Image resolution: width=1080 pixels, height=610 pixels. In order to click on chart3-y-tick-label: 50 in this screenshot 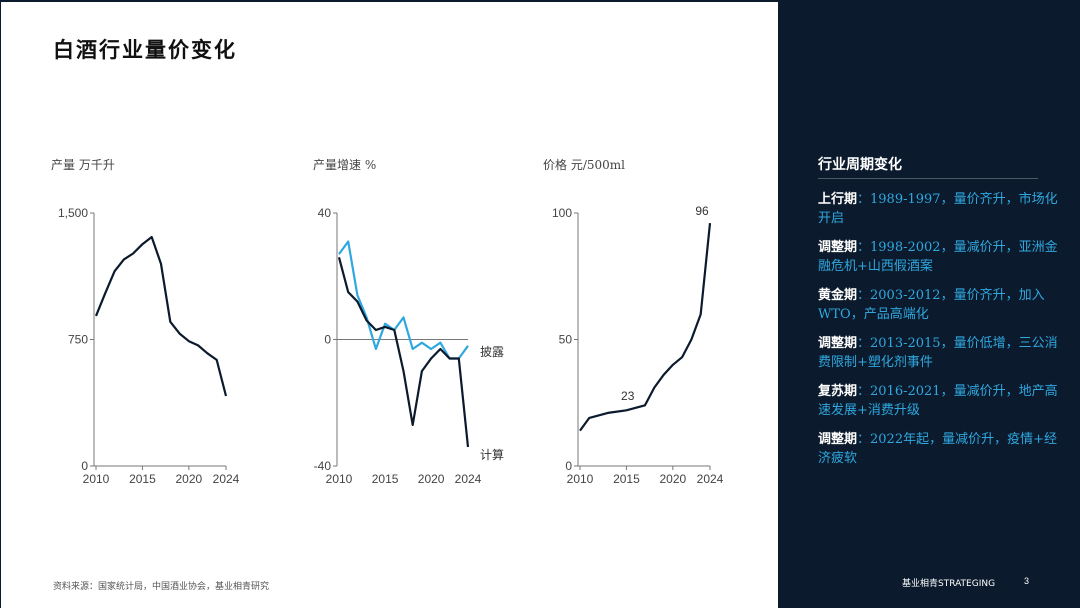, I will do `click(566, 340)`.